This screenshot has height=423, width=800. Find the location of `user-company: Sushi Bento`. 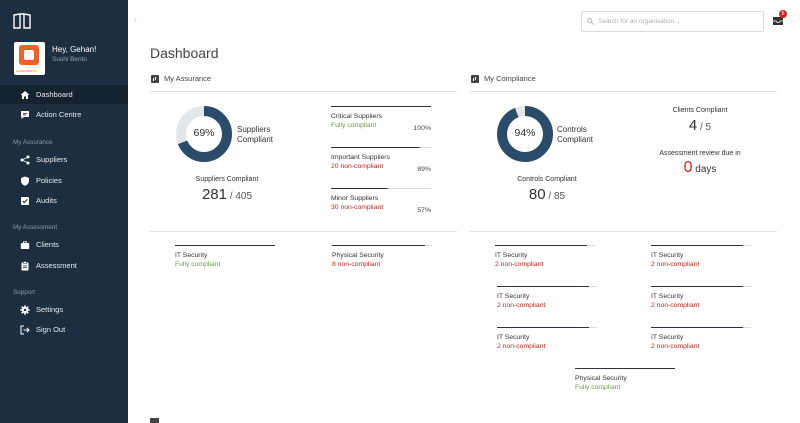

user-company: Sushi Bento is located at coordinates (70, 59).